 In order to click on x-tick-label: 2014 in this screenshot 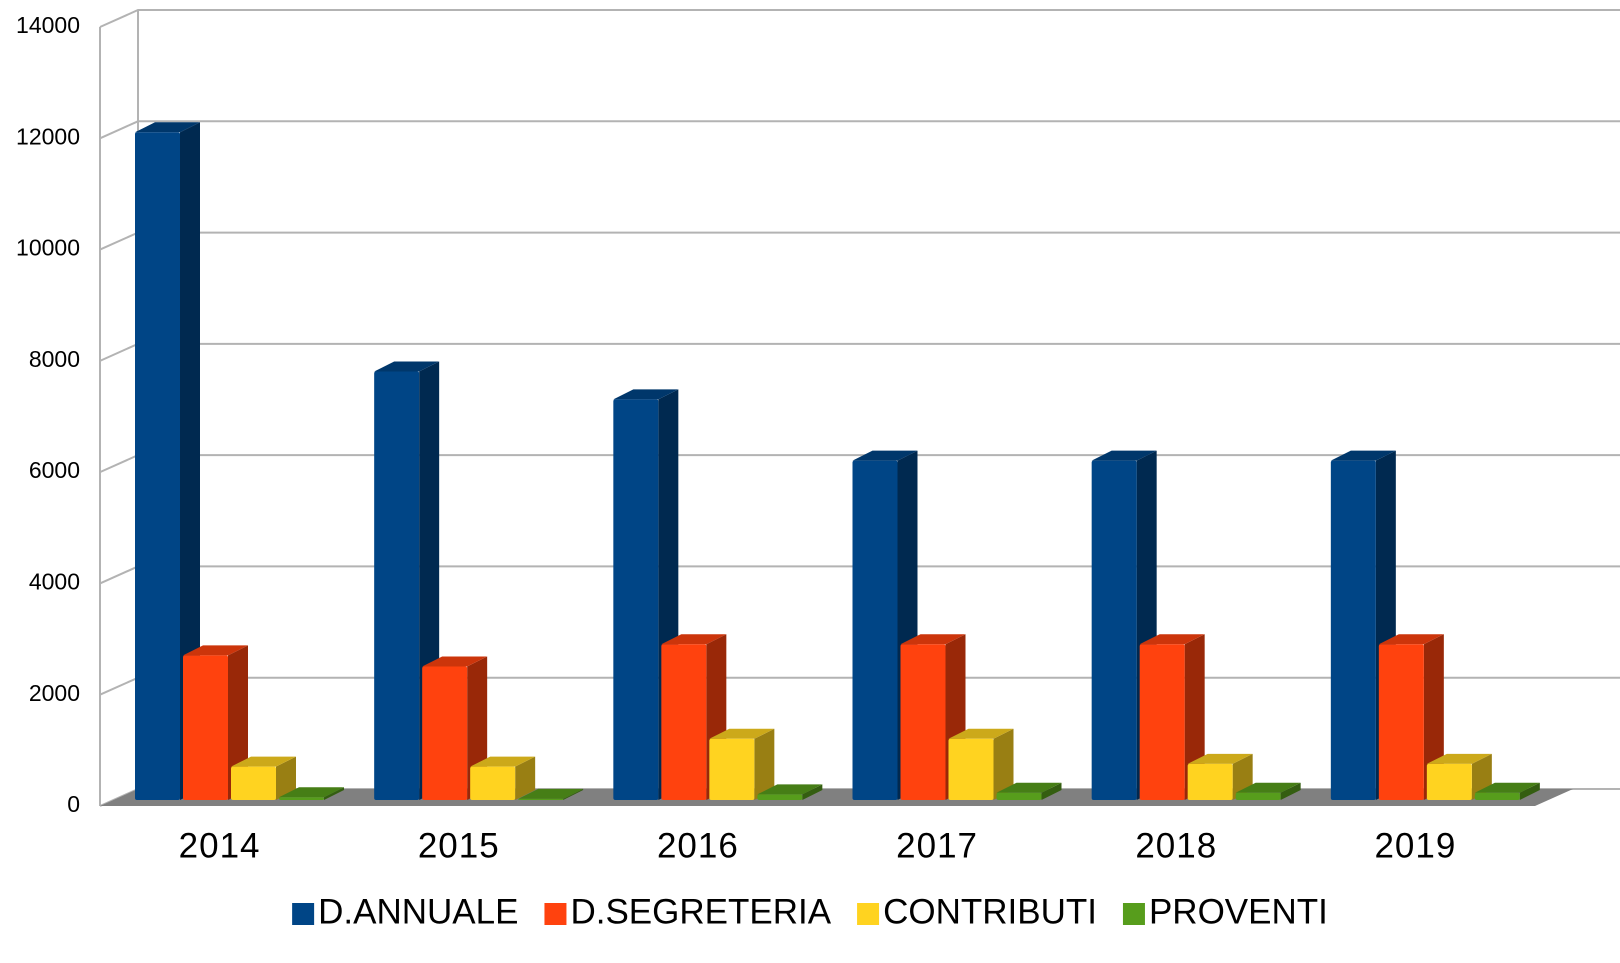, I will do `click(220, 845)`.